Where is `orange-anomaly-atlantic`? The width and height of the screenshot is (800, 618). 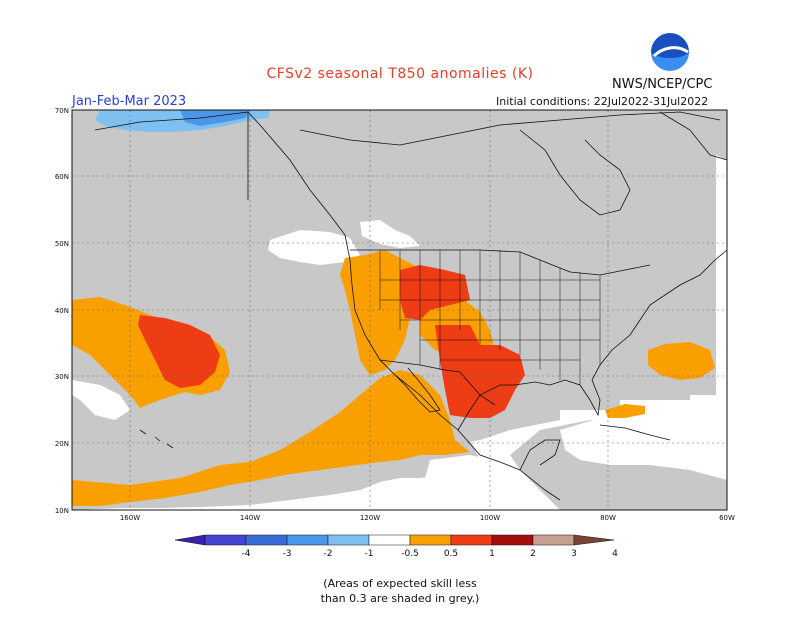 orange-anomaly-atlantic is located at coordinates (681, 361).